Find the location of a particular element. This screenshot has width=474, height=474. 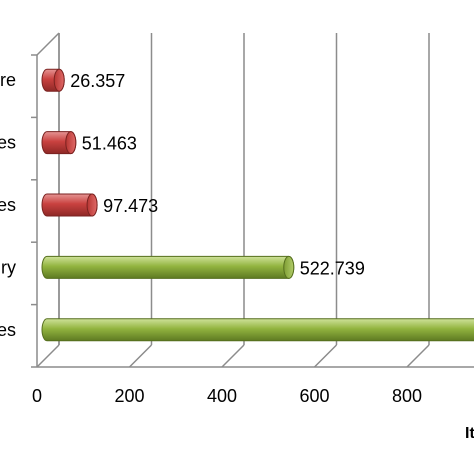

data-label-2: 97.473 is located at coordinates (130, 206).